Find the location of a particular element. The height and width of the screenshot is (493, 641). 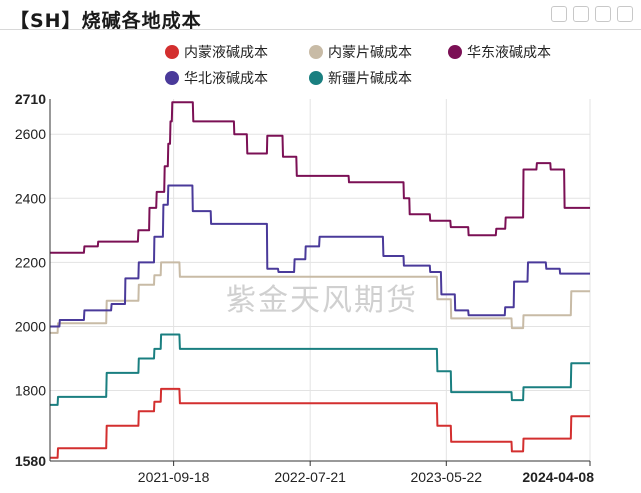

legend-label: 新疆片碱成本 is located at coordinates (370, 79).